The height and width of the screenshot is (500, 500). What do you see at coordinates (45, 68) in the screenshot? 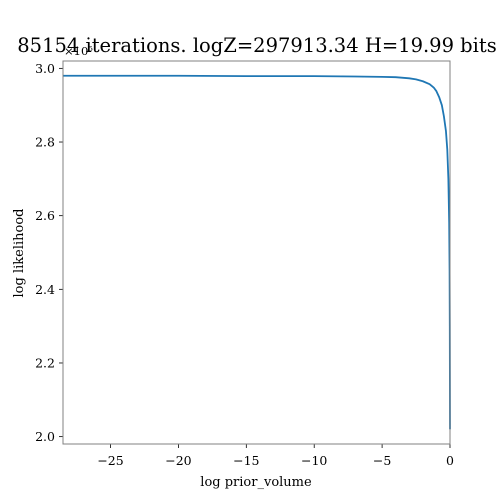
I see `y-tick-label: 3.0` at bounding box center [45, 68].